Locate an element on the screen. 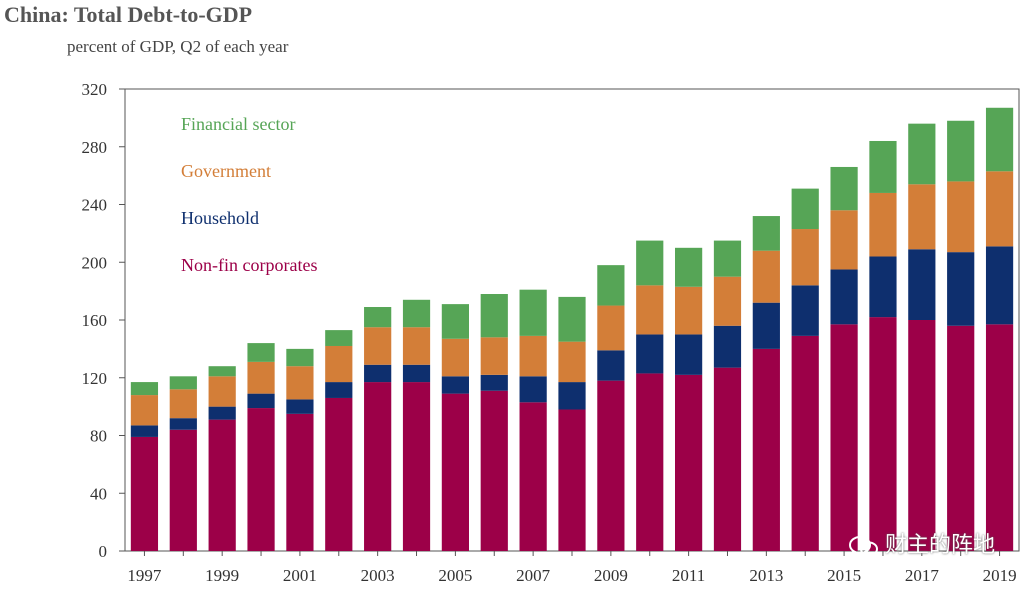 Image resolution: width=1029 pixels, height=591 pixels. bar-household-2010 is located at coordinates (650, 354).